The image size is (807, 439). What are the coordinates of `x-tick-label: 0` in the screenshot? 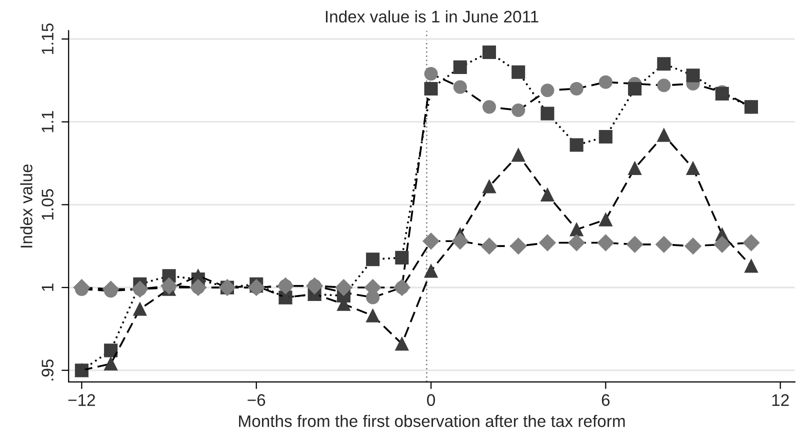 It's located at (431, 400).